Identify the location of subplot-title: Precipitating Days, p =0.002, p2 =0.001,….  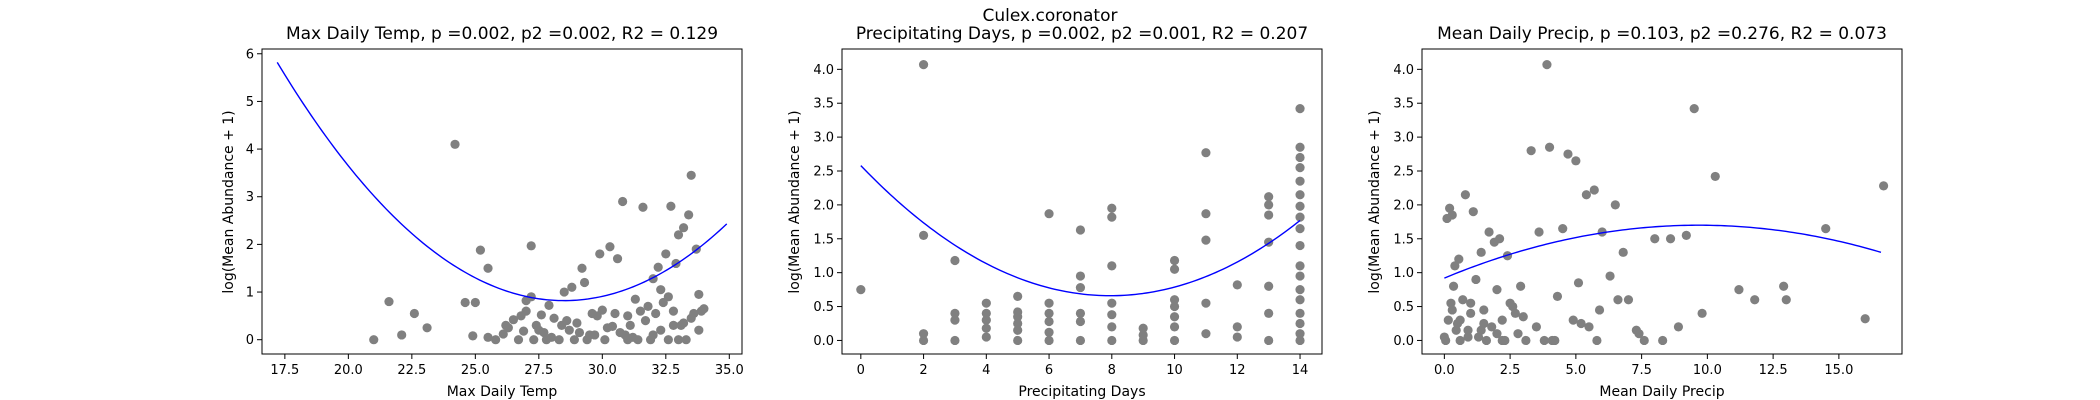
(1082, 34).